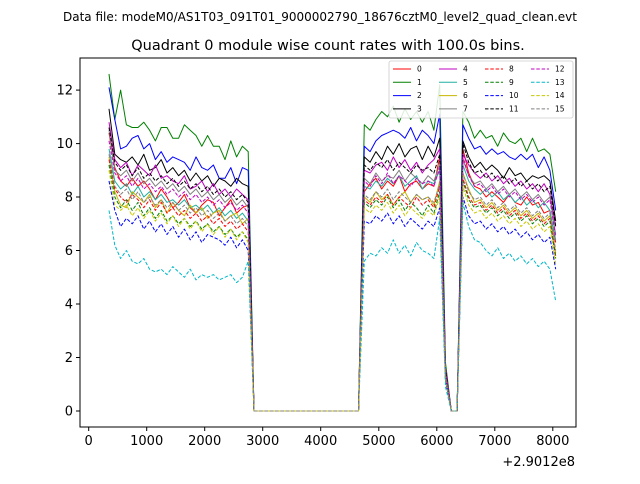  Describe the element at coordinates (560, 95) in the screenshot. I see `legend-label-14: 14` at that location.